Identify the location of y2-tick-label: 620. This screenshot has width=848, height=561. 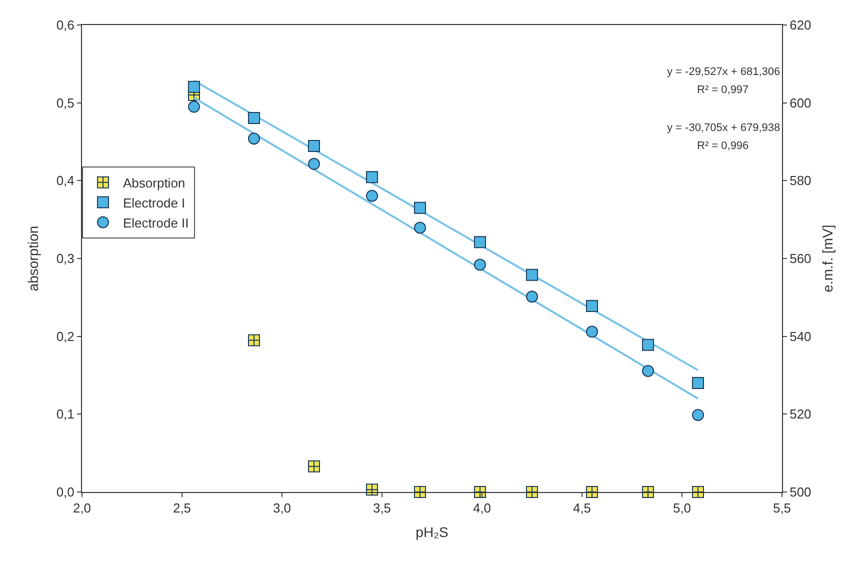
(801, 25).